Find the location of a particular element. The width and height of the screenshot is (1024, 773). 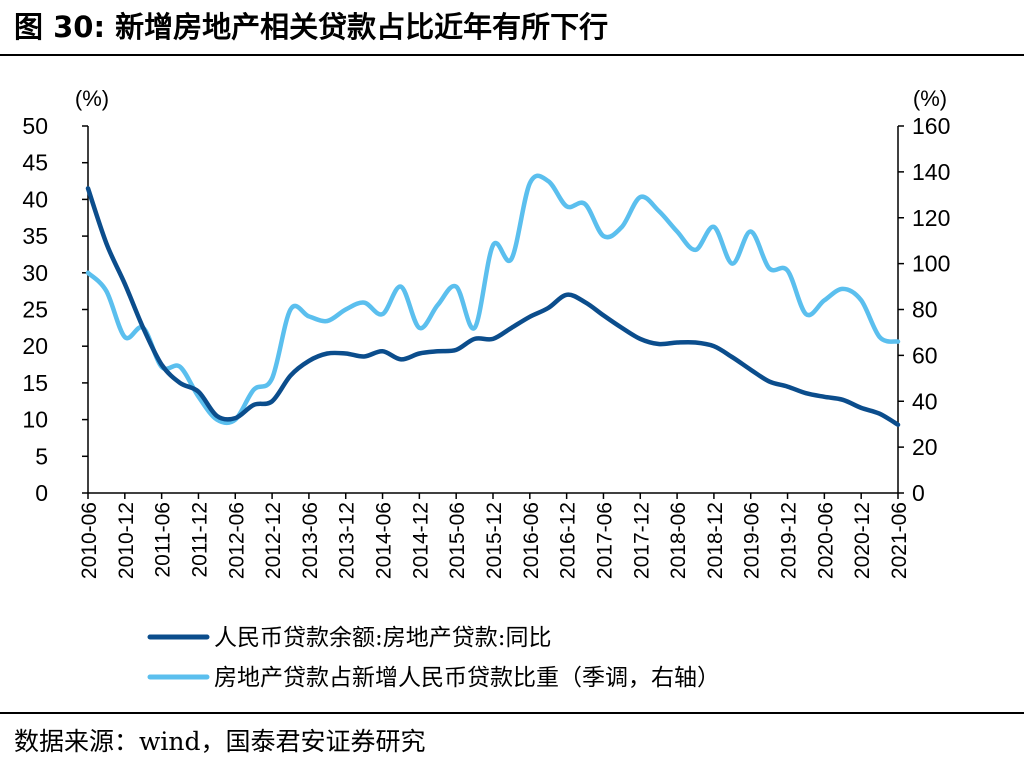

left-tick-label: 35 is located at coordinates (35, 236).